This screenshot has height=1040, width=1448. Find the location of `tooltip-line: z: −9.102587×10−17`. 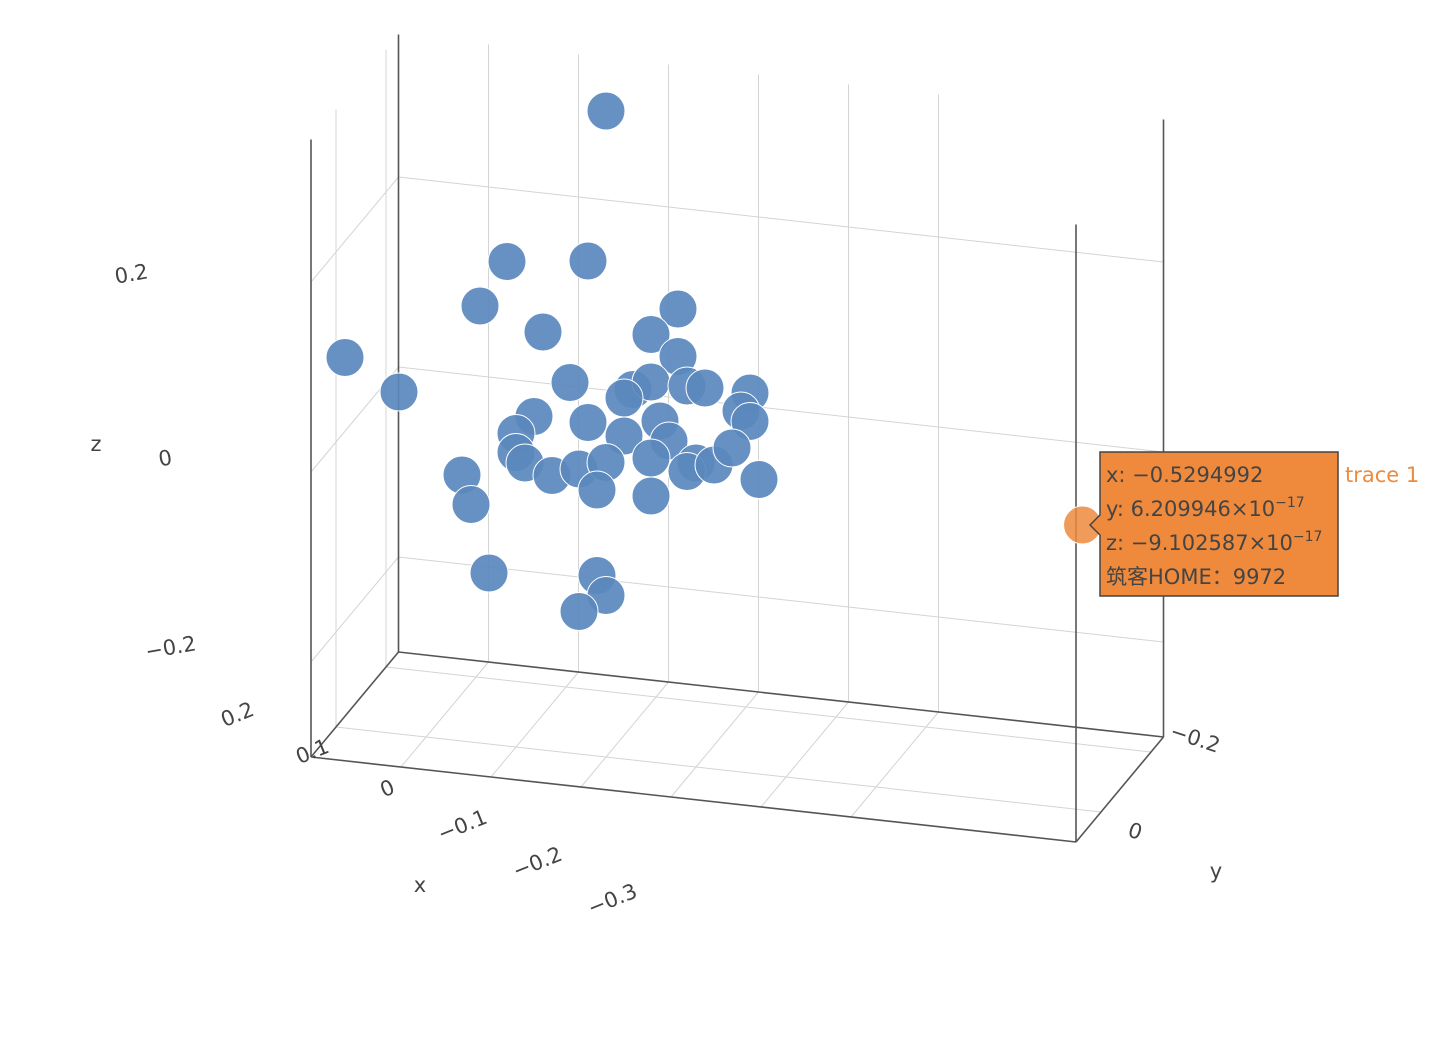

tooltip-line: z: −9.102587×10−17 is located at coordinates (1214, 542).